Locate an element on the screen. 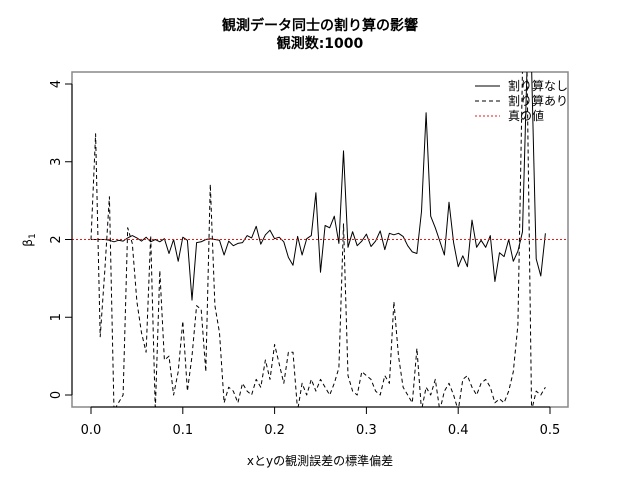  y-tick-label: 1 is located at coordinates (56, 317).